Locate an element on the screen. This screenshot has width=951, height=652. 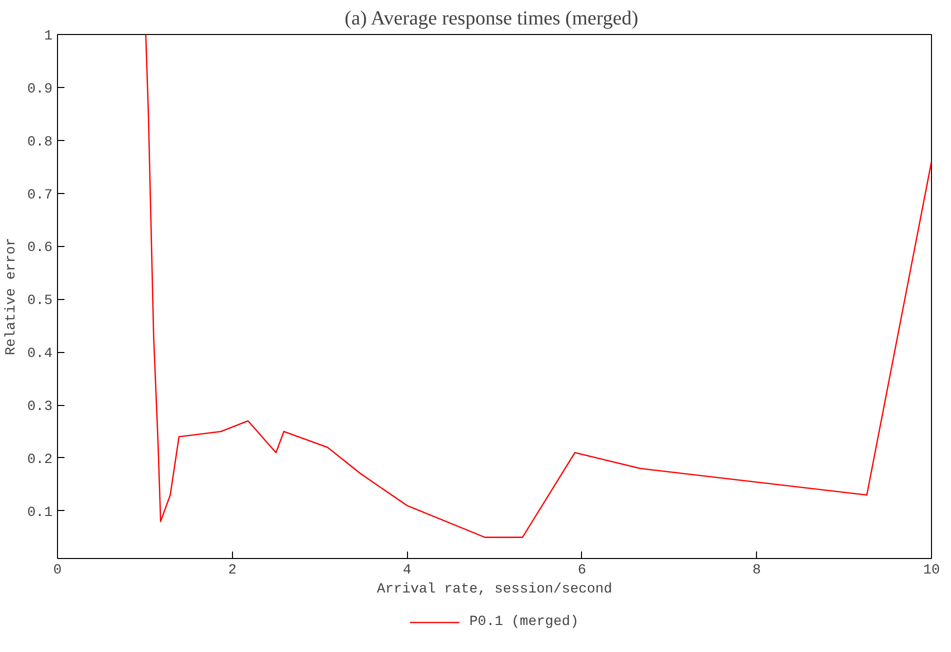
y-axis-title: Relative error is located at coordinates (11, 297).